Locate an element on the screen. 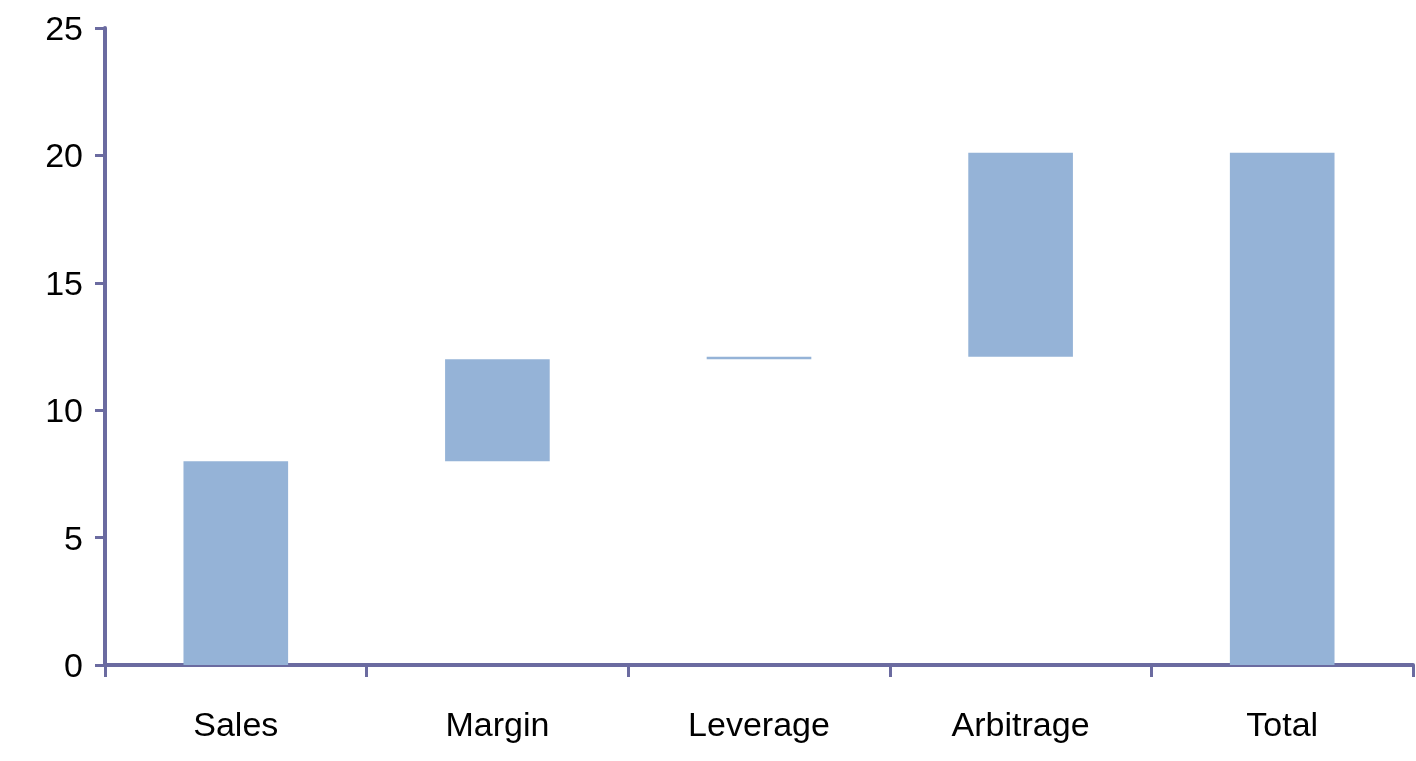 This screenshot has width=1416, height=761. y-tick-label: 15 is located at coordinates (64, 282).